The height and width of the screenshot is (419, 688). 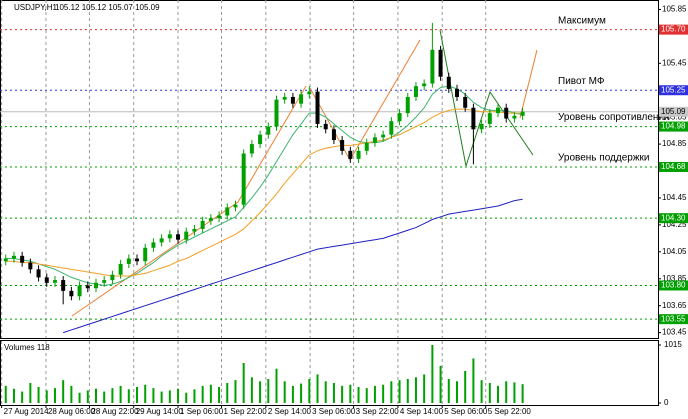 I want to click on y-tick-label: 104.25, so click(x=674, y=224).